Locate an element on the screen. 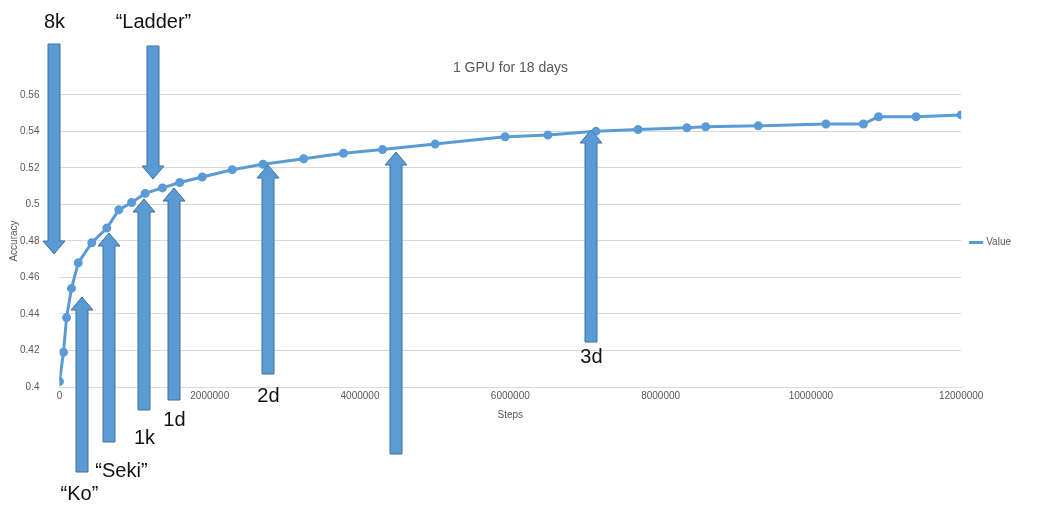 This screenshot has height=529, width=1061. text: 1k is located at coordinates (144, 437).